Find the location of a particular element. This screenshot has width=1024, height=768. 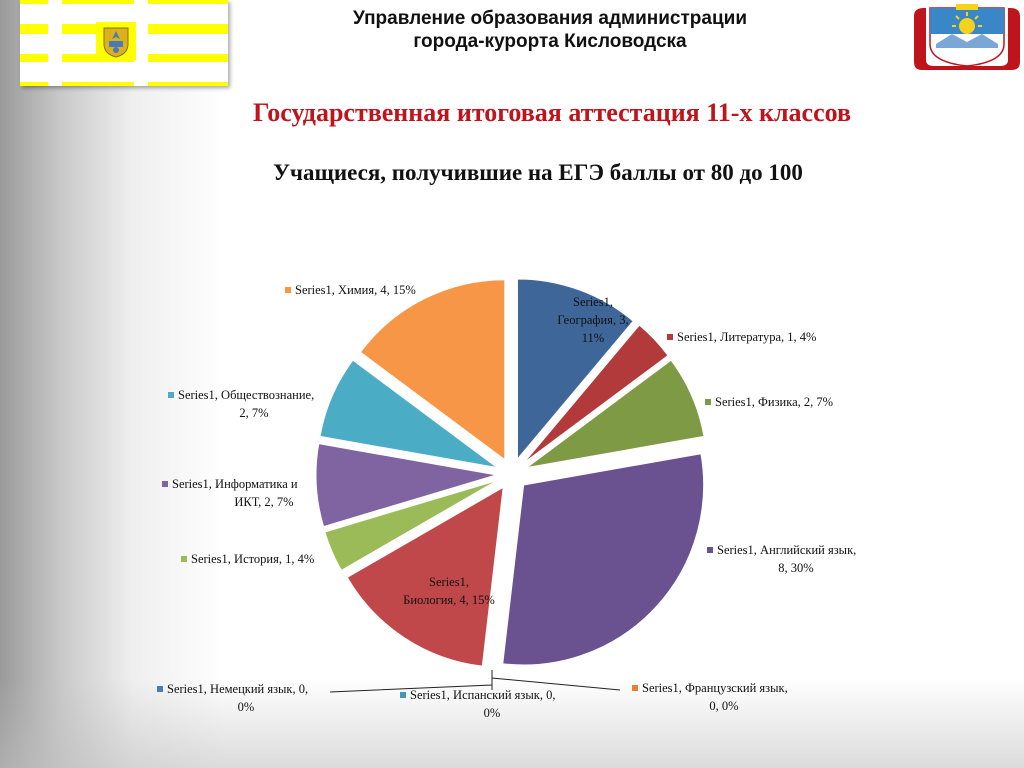

data-label-text: Series1, Информатика и is located at coordinates (235, 484).